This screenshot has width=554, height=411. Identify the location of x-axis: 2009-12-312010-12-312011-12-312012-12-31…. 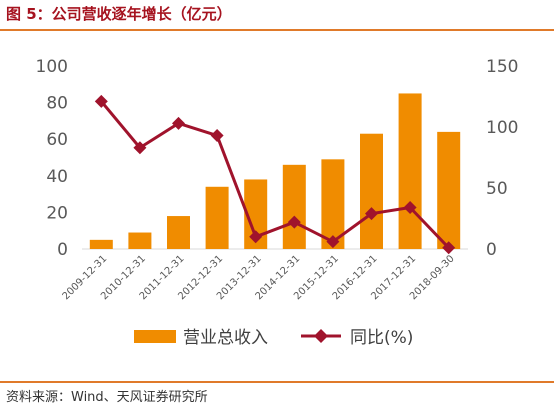
(259, 277).